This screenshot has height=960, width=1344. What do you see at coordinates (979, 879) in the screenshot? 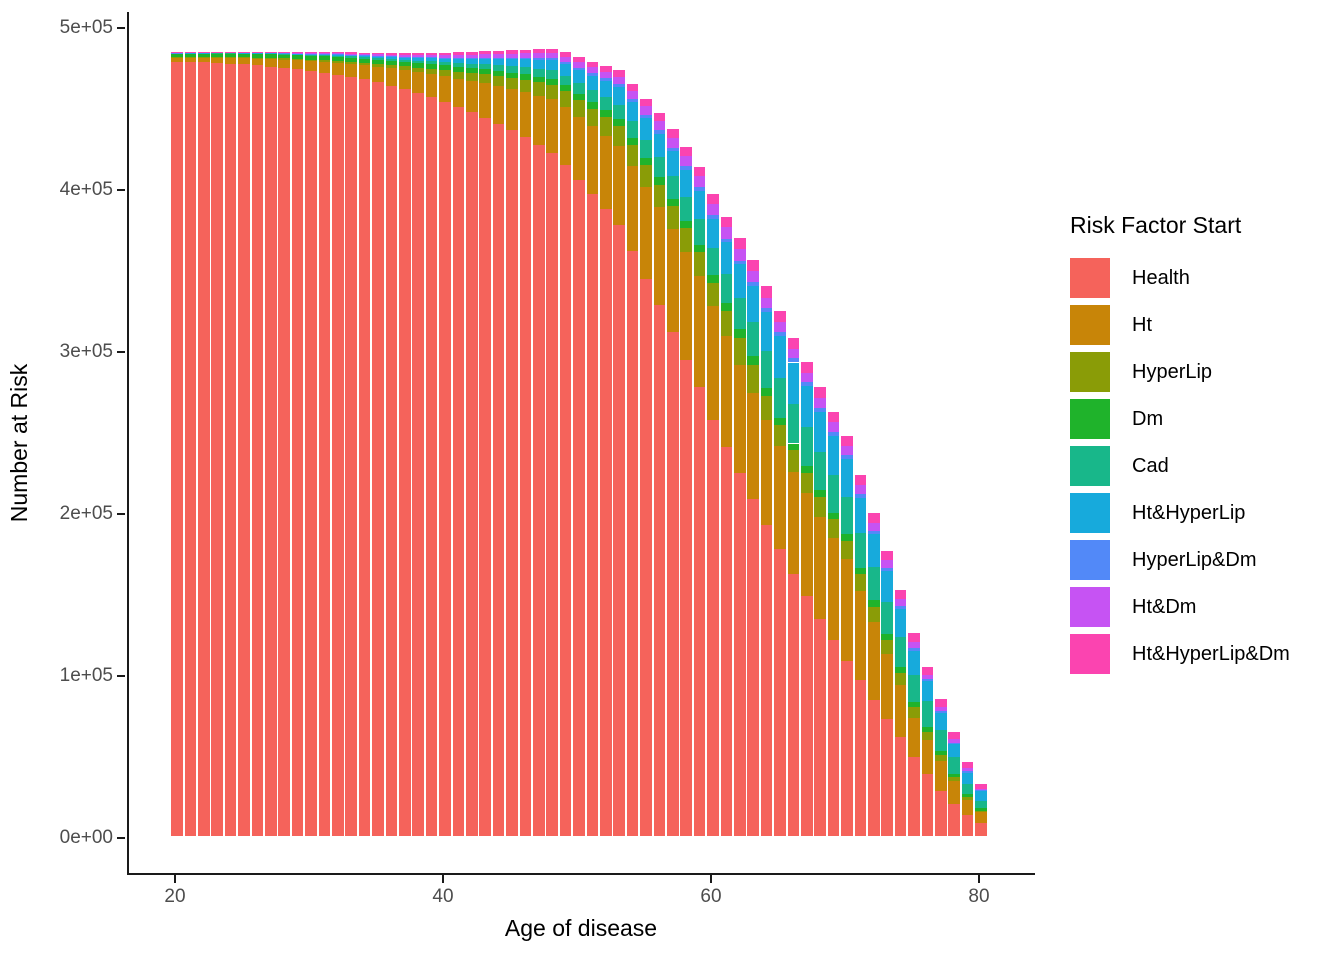
I see `x-tick-mark` at bounding box center [979, 879].